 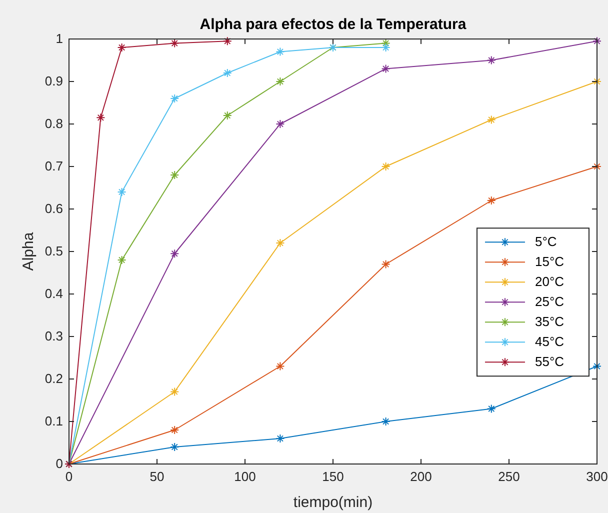 I want to click on legend-label: 55°C, so click(x=549, y=362).